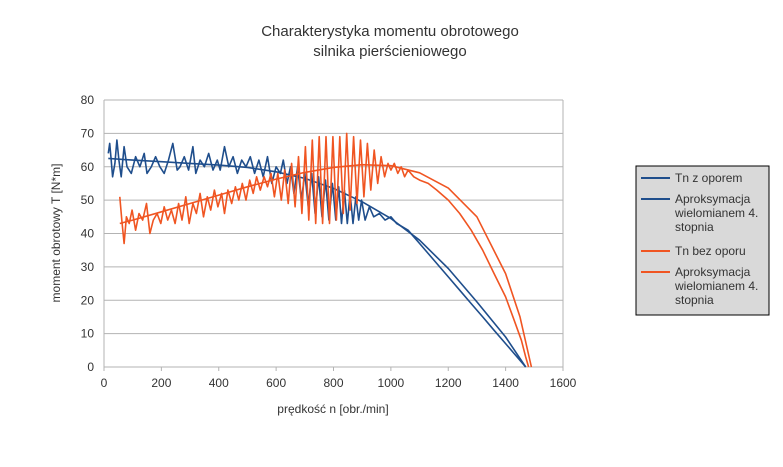 This screenshot has height=467, width=783. Describe the element at coordinates (391, 383) in the screenshot. I see `x-tick-label: 1000` at that location.